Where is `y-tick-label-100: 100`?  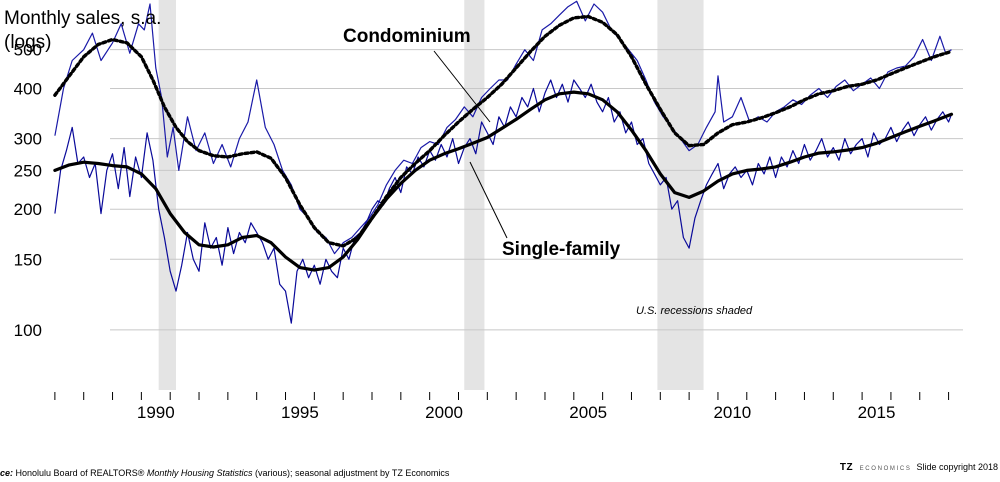
y-tick-label-100: 100 is located at coordinates (28, 330).